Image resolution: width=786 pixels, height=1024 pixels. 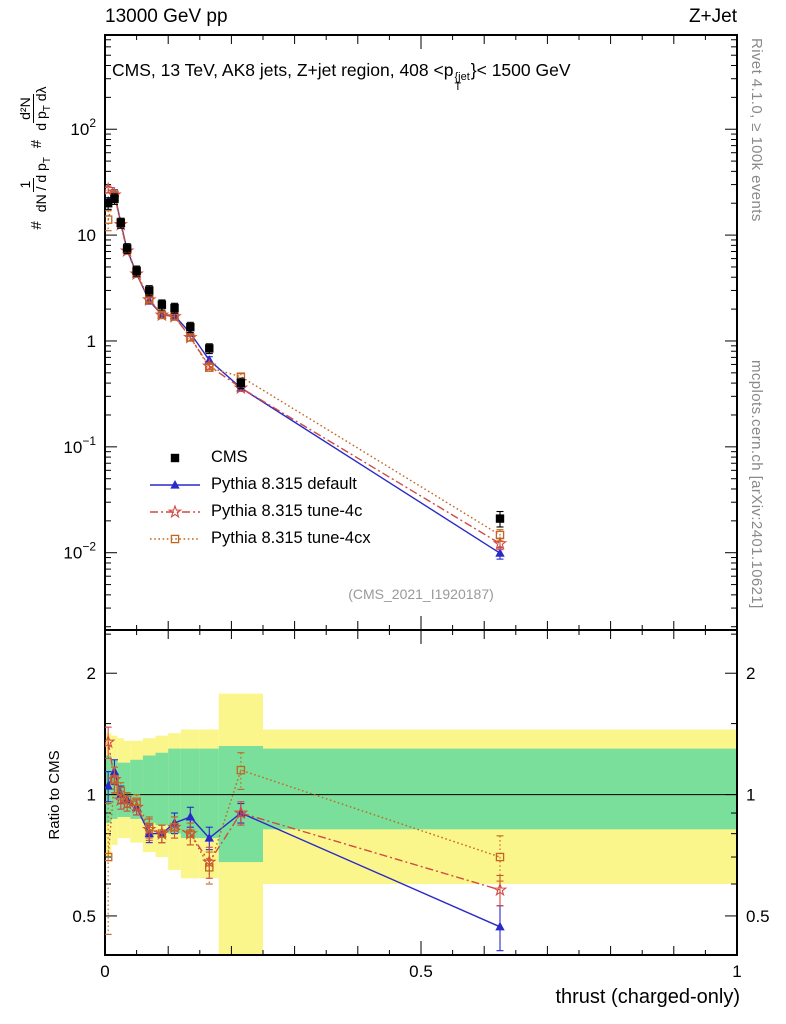 I want to click on frac2-den: d pT dλ, so click(x=42, y=108).